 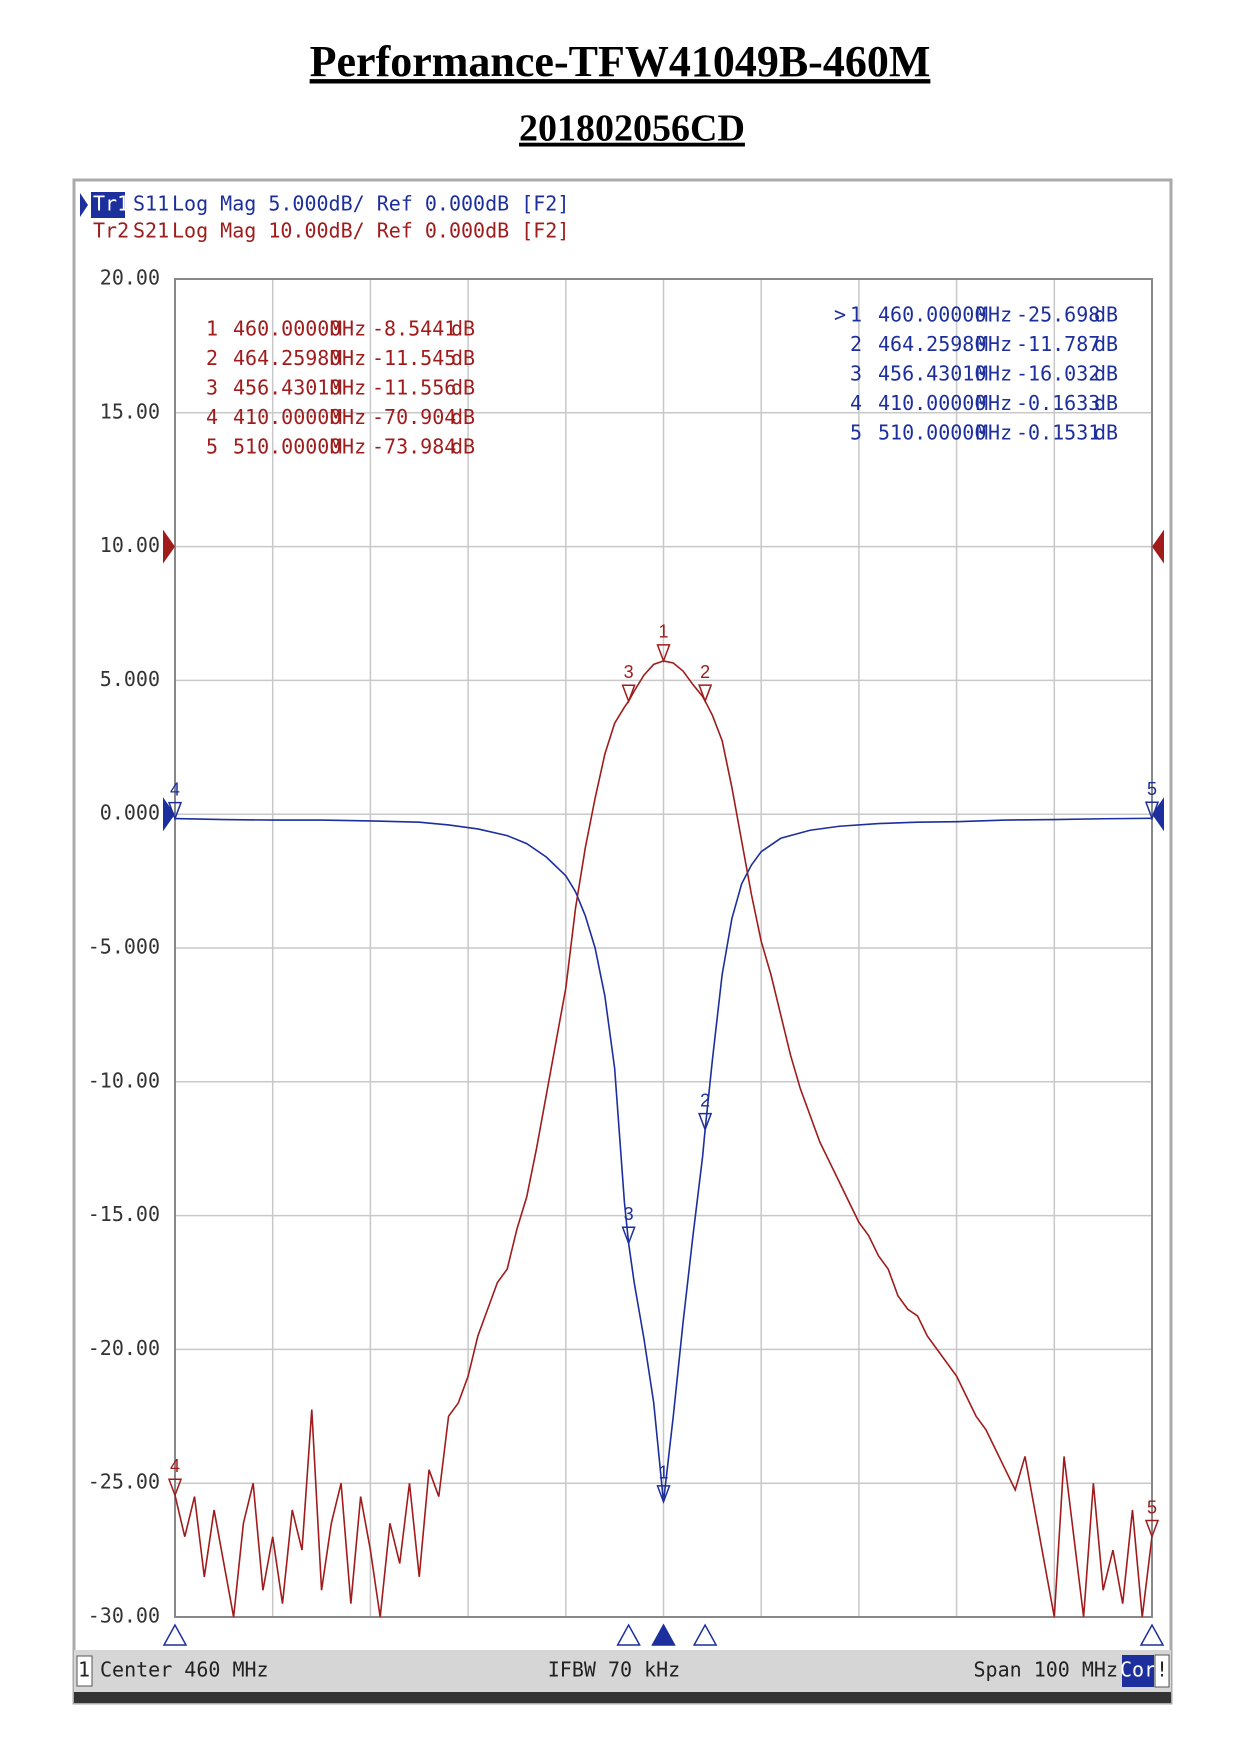 What do you see at coordinates (130, 813) in the screenshot?
I see `y-tick-label: 0.000` at bounding box center [130, 813].